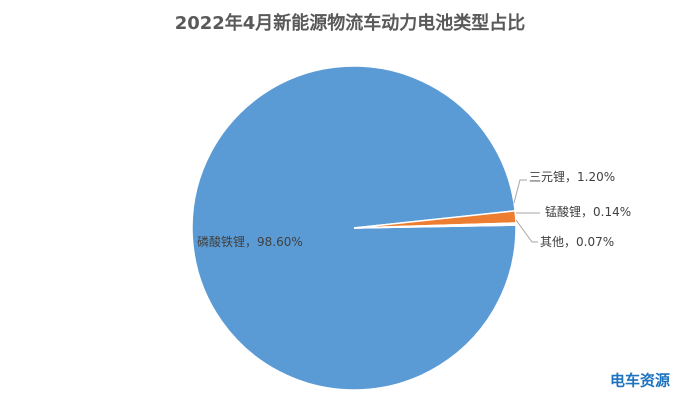  What do you see at coordinates (280, 242) in the screenshot?
I see `label-value: 98.60%` at bounding box center [280, 242].